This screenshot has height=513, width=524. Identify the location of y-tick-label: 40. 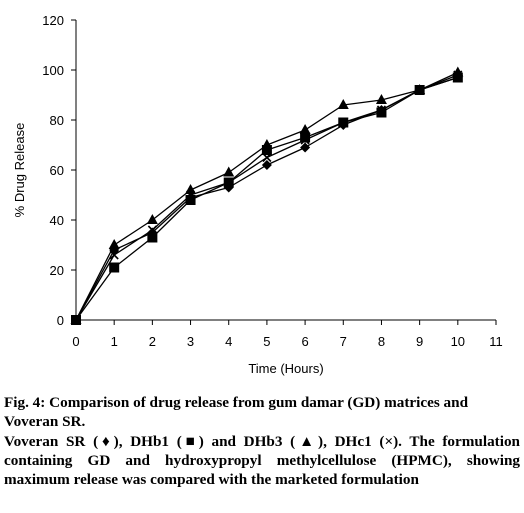
(57, 220).